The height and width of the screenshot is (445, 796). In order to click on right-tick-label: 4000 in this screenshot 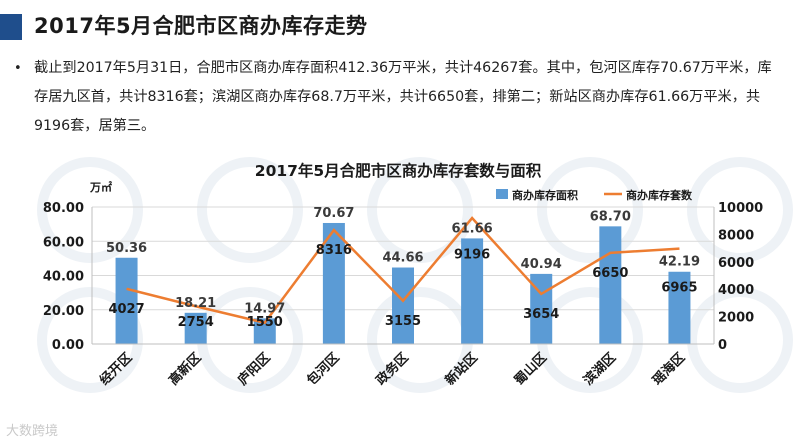, I will do `click(736, 290)`.